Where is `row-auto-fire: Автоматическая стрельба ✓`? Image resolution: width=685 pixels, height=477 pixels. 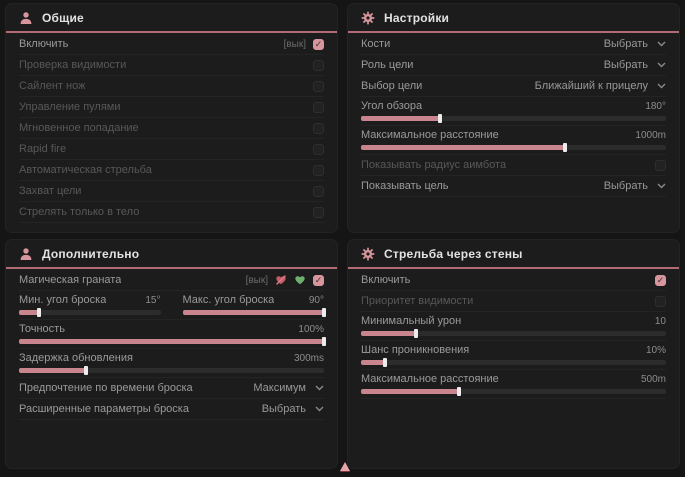 row-auto-fire: Автоматическая стрельба ✓ is located at coordinates (171, 170).